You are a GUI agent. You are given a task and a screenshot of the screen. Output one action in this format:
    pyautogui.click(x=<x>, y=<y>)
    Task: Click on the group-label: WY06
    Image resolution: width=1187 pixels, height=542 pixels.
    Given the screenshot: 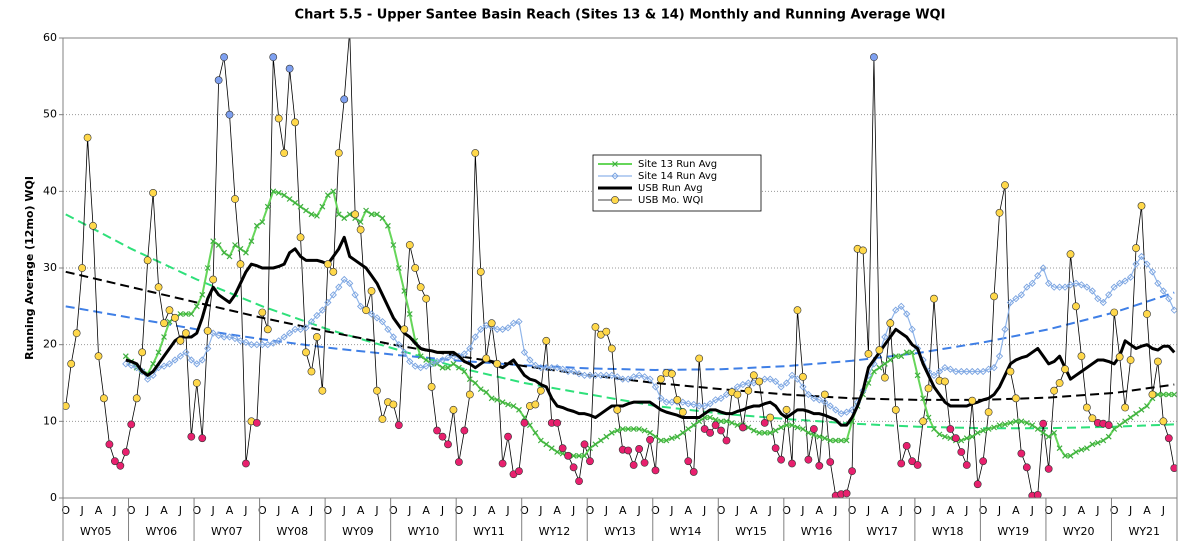 What is the action you would take?
    pyautogui.click(x=161, y=531)
    